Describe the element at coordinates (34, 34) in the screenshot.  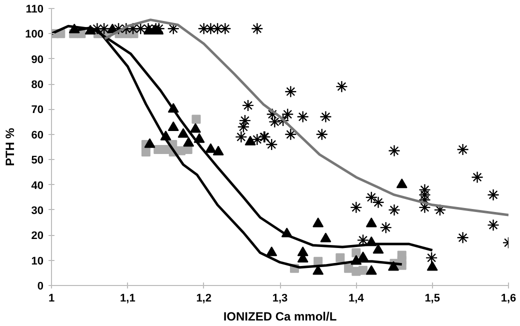
I see `y-tick-label: 100` at that location.